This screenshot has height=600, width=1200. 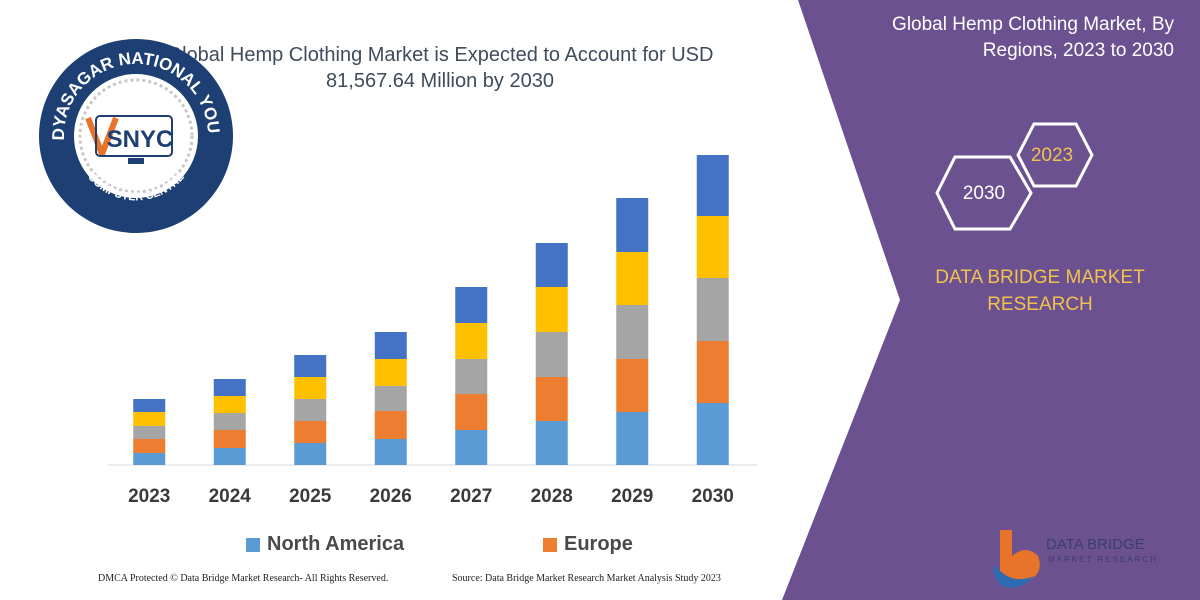 What do you see at coordinates (310, 388) in the screenshot?
I see `bar-segment-2025-middle-east-and-africa` at bounding box center [310, 388].